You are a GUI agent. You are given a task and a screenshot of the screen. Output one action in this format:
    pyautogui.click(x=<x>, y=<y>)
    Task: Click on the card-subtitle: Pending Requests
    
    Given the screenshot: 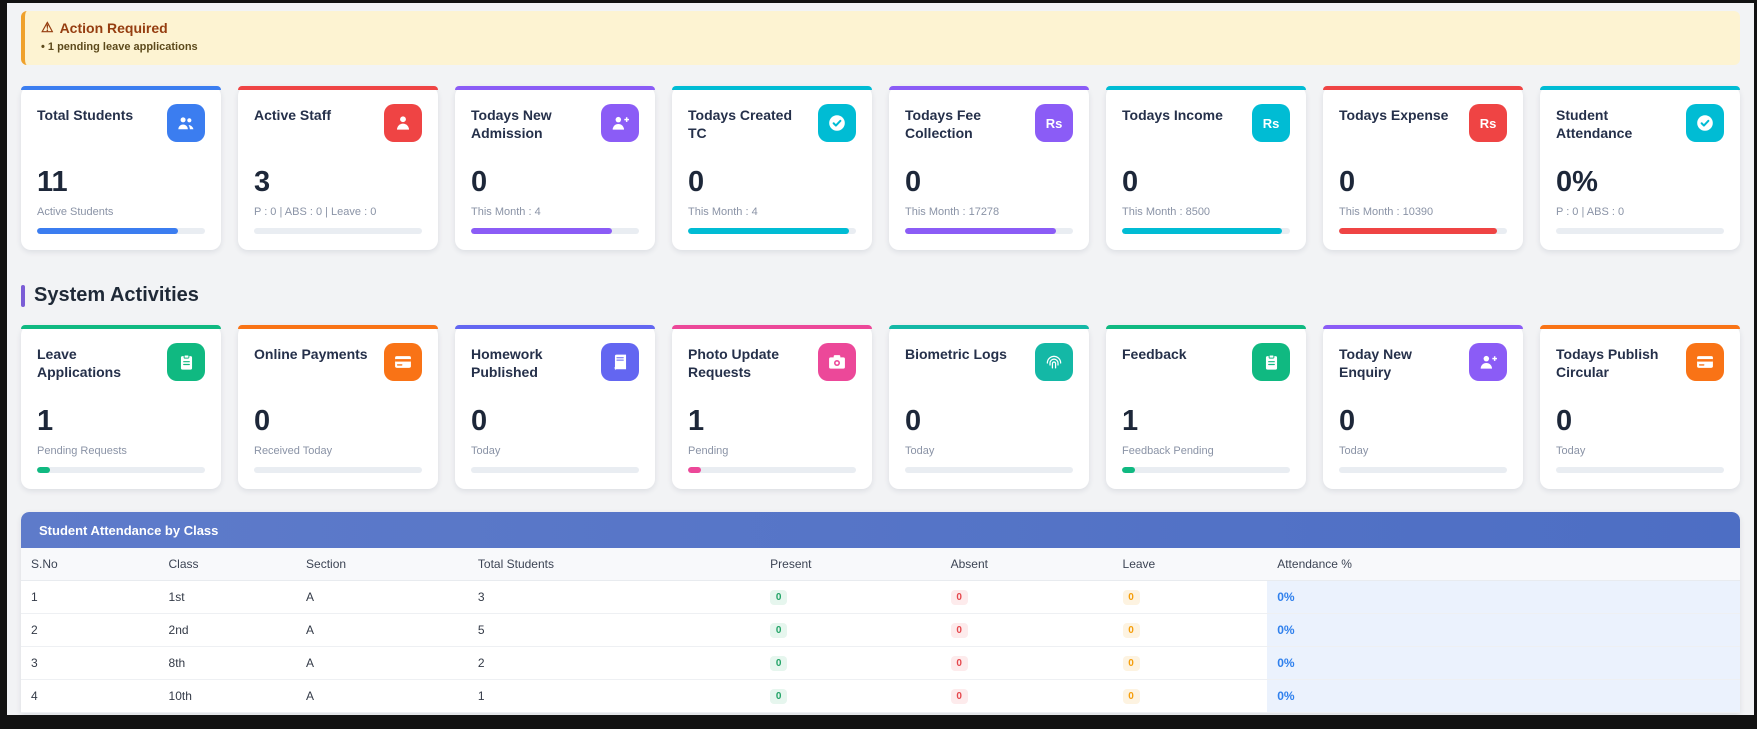 What is the action you would take?
    pyautogui.click(x=82, y=451)
    